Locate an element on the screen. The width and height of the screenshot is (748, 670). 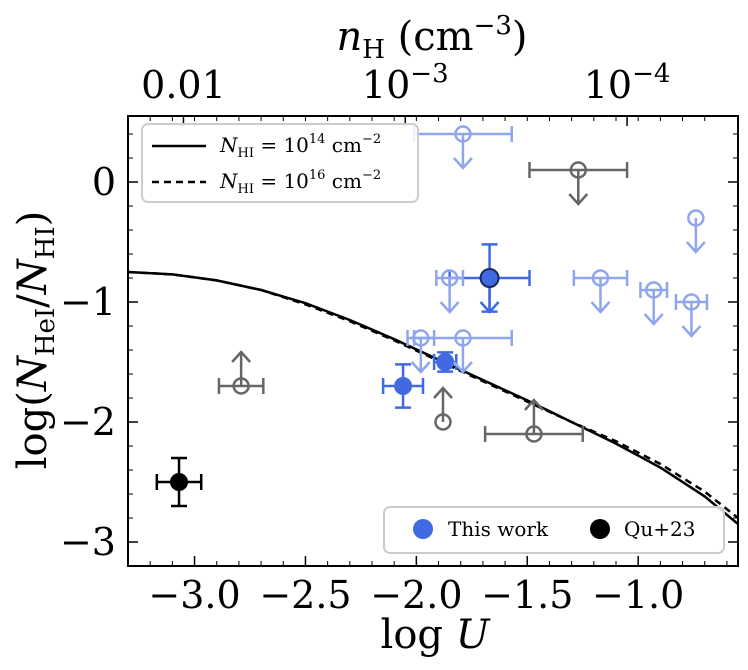
x-tick-label: −3.0 is located at coordinates (194, 595).